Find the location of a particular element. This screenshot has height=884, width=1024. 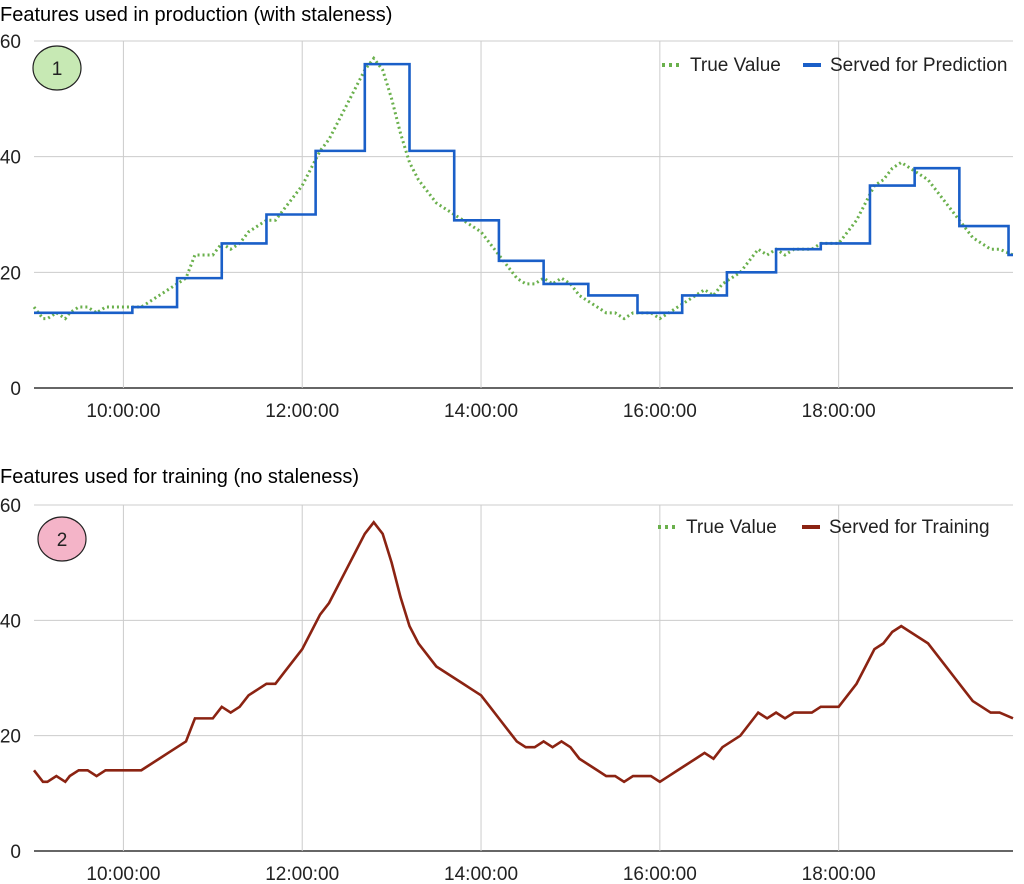

legend: True Value Served for Prediction is located at coordinates (834, 65).